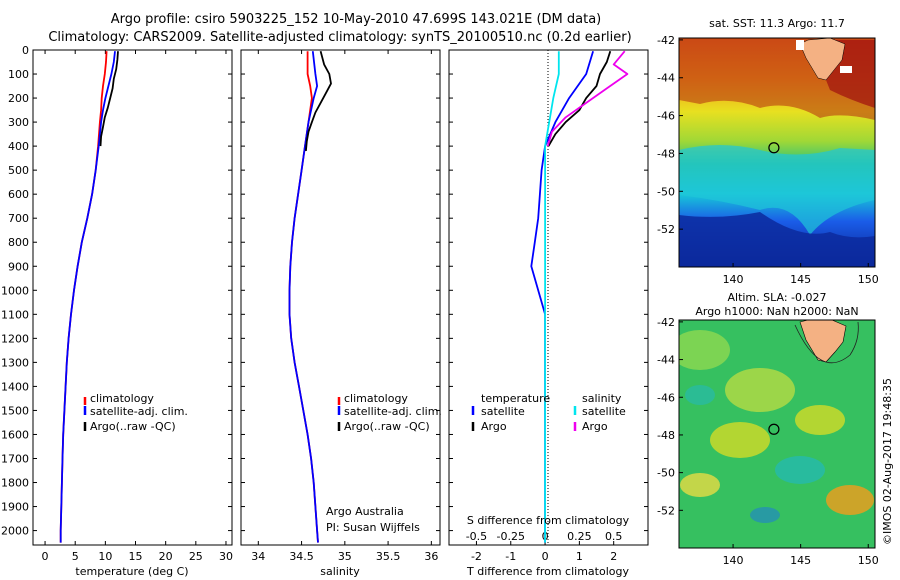  What do you see at coordinates (15, 410) in the screenshot?
I see `depth-tick-label: 1500` at bounding box center [15, 410].